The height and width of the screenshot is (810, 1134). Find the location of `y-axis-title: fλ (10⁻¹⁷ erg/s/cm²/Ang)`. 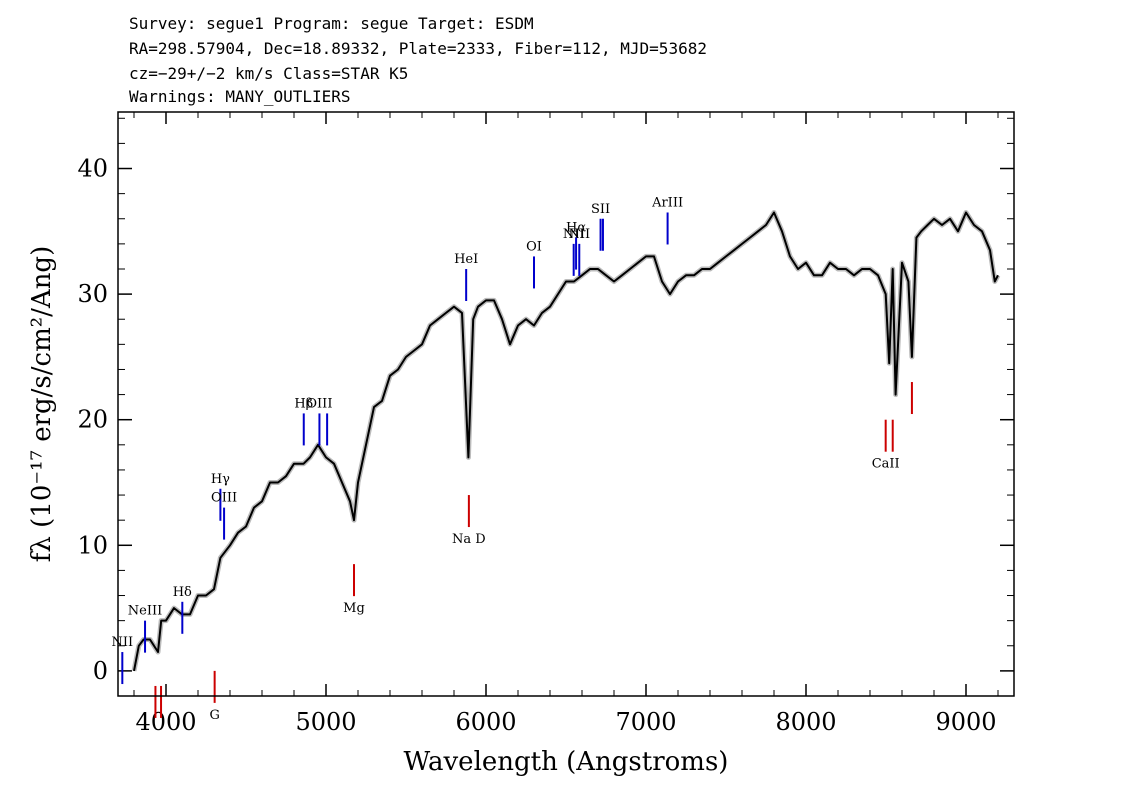

y-axis-title: fλ (10⁻¹⁷ erg/s/cm²/Ang) is located at coordinates (42, 404).